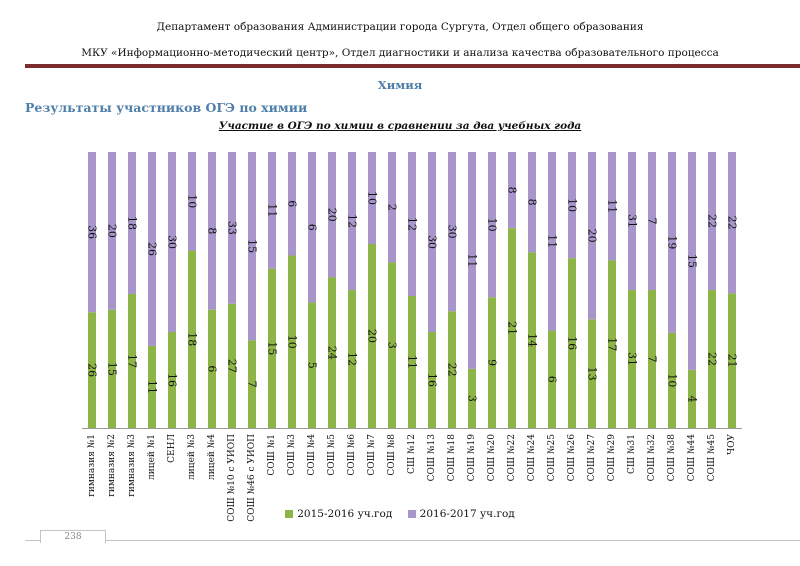 Image resolution: width=800 pixels, height=566 pixels. I want to click on data-label-series-2: 8, so click(532, 202).